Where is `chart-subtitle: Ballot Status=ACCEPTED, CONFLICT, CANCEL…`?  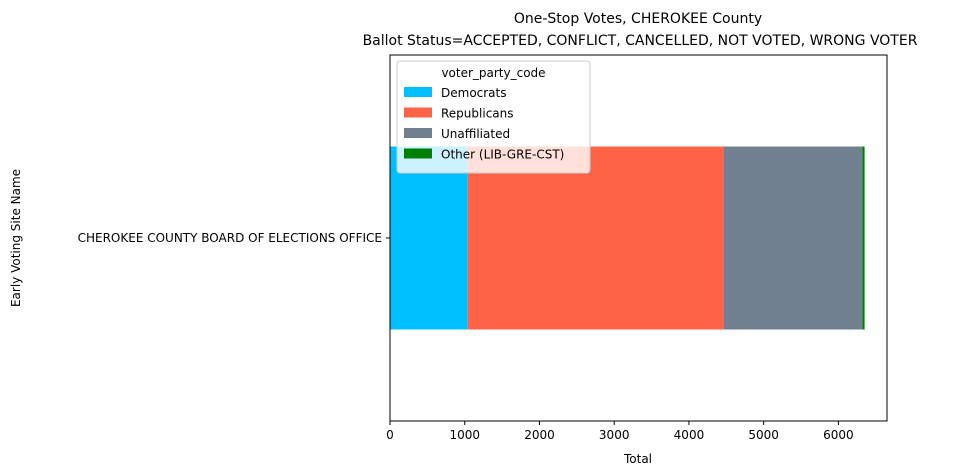
chart-subtitle: Ballot Status=ACCEPTED, CONFLICT, CANCEL… is located at coordinates (640, 41).